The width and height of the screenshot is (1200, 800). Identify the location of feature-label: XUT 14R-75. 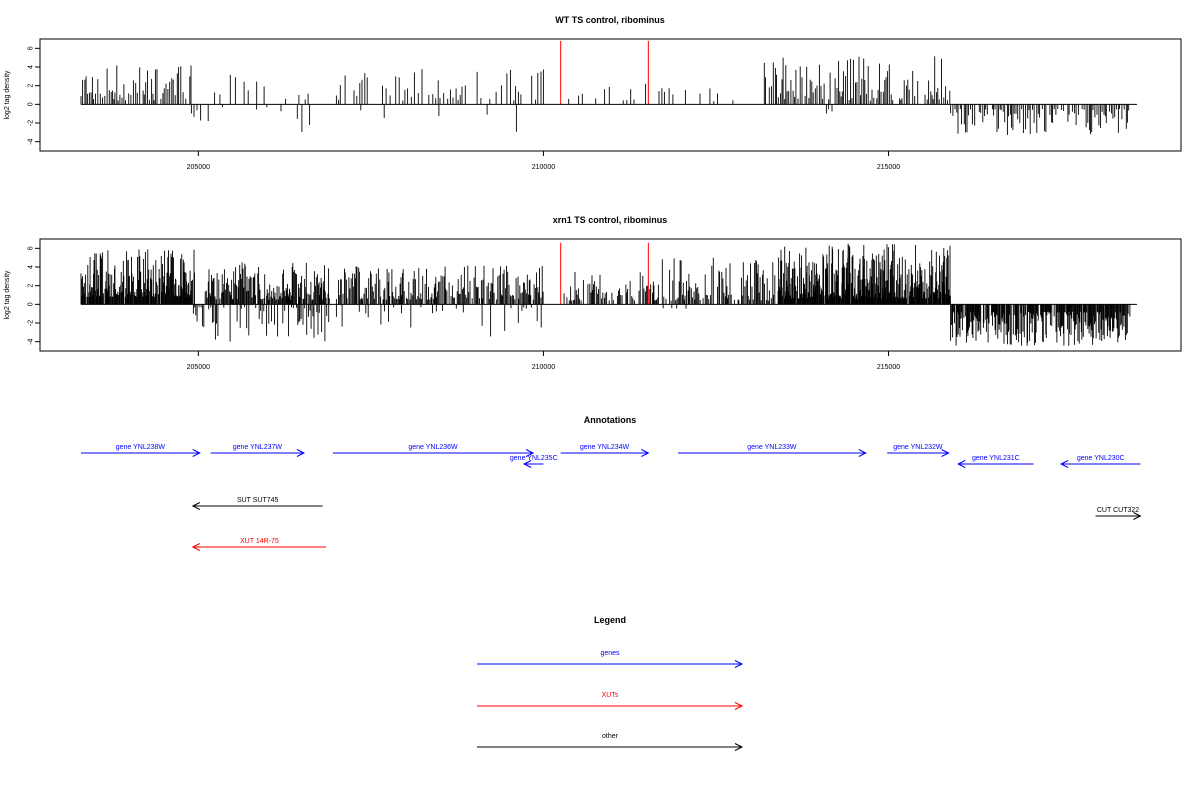
(259, 541).